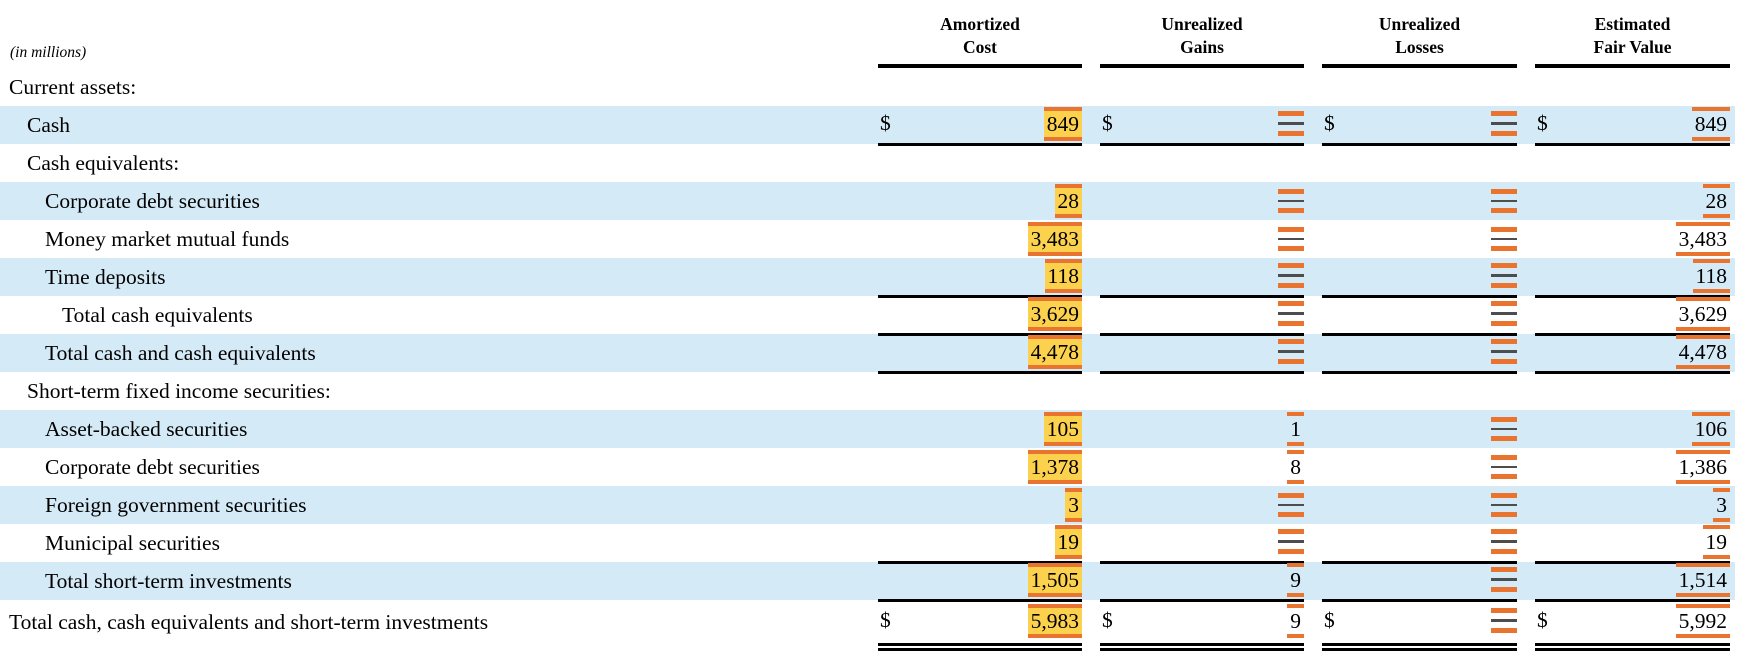 This screenshot has width=1748, height=670. What do you see at coordinates (867, 239) in the screenshot?
I see `table-row: Money market mutual funds 3,483 3,483` at bounding box center [867, 239].